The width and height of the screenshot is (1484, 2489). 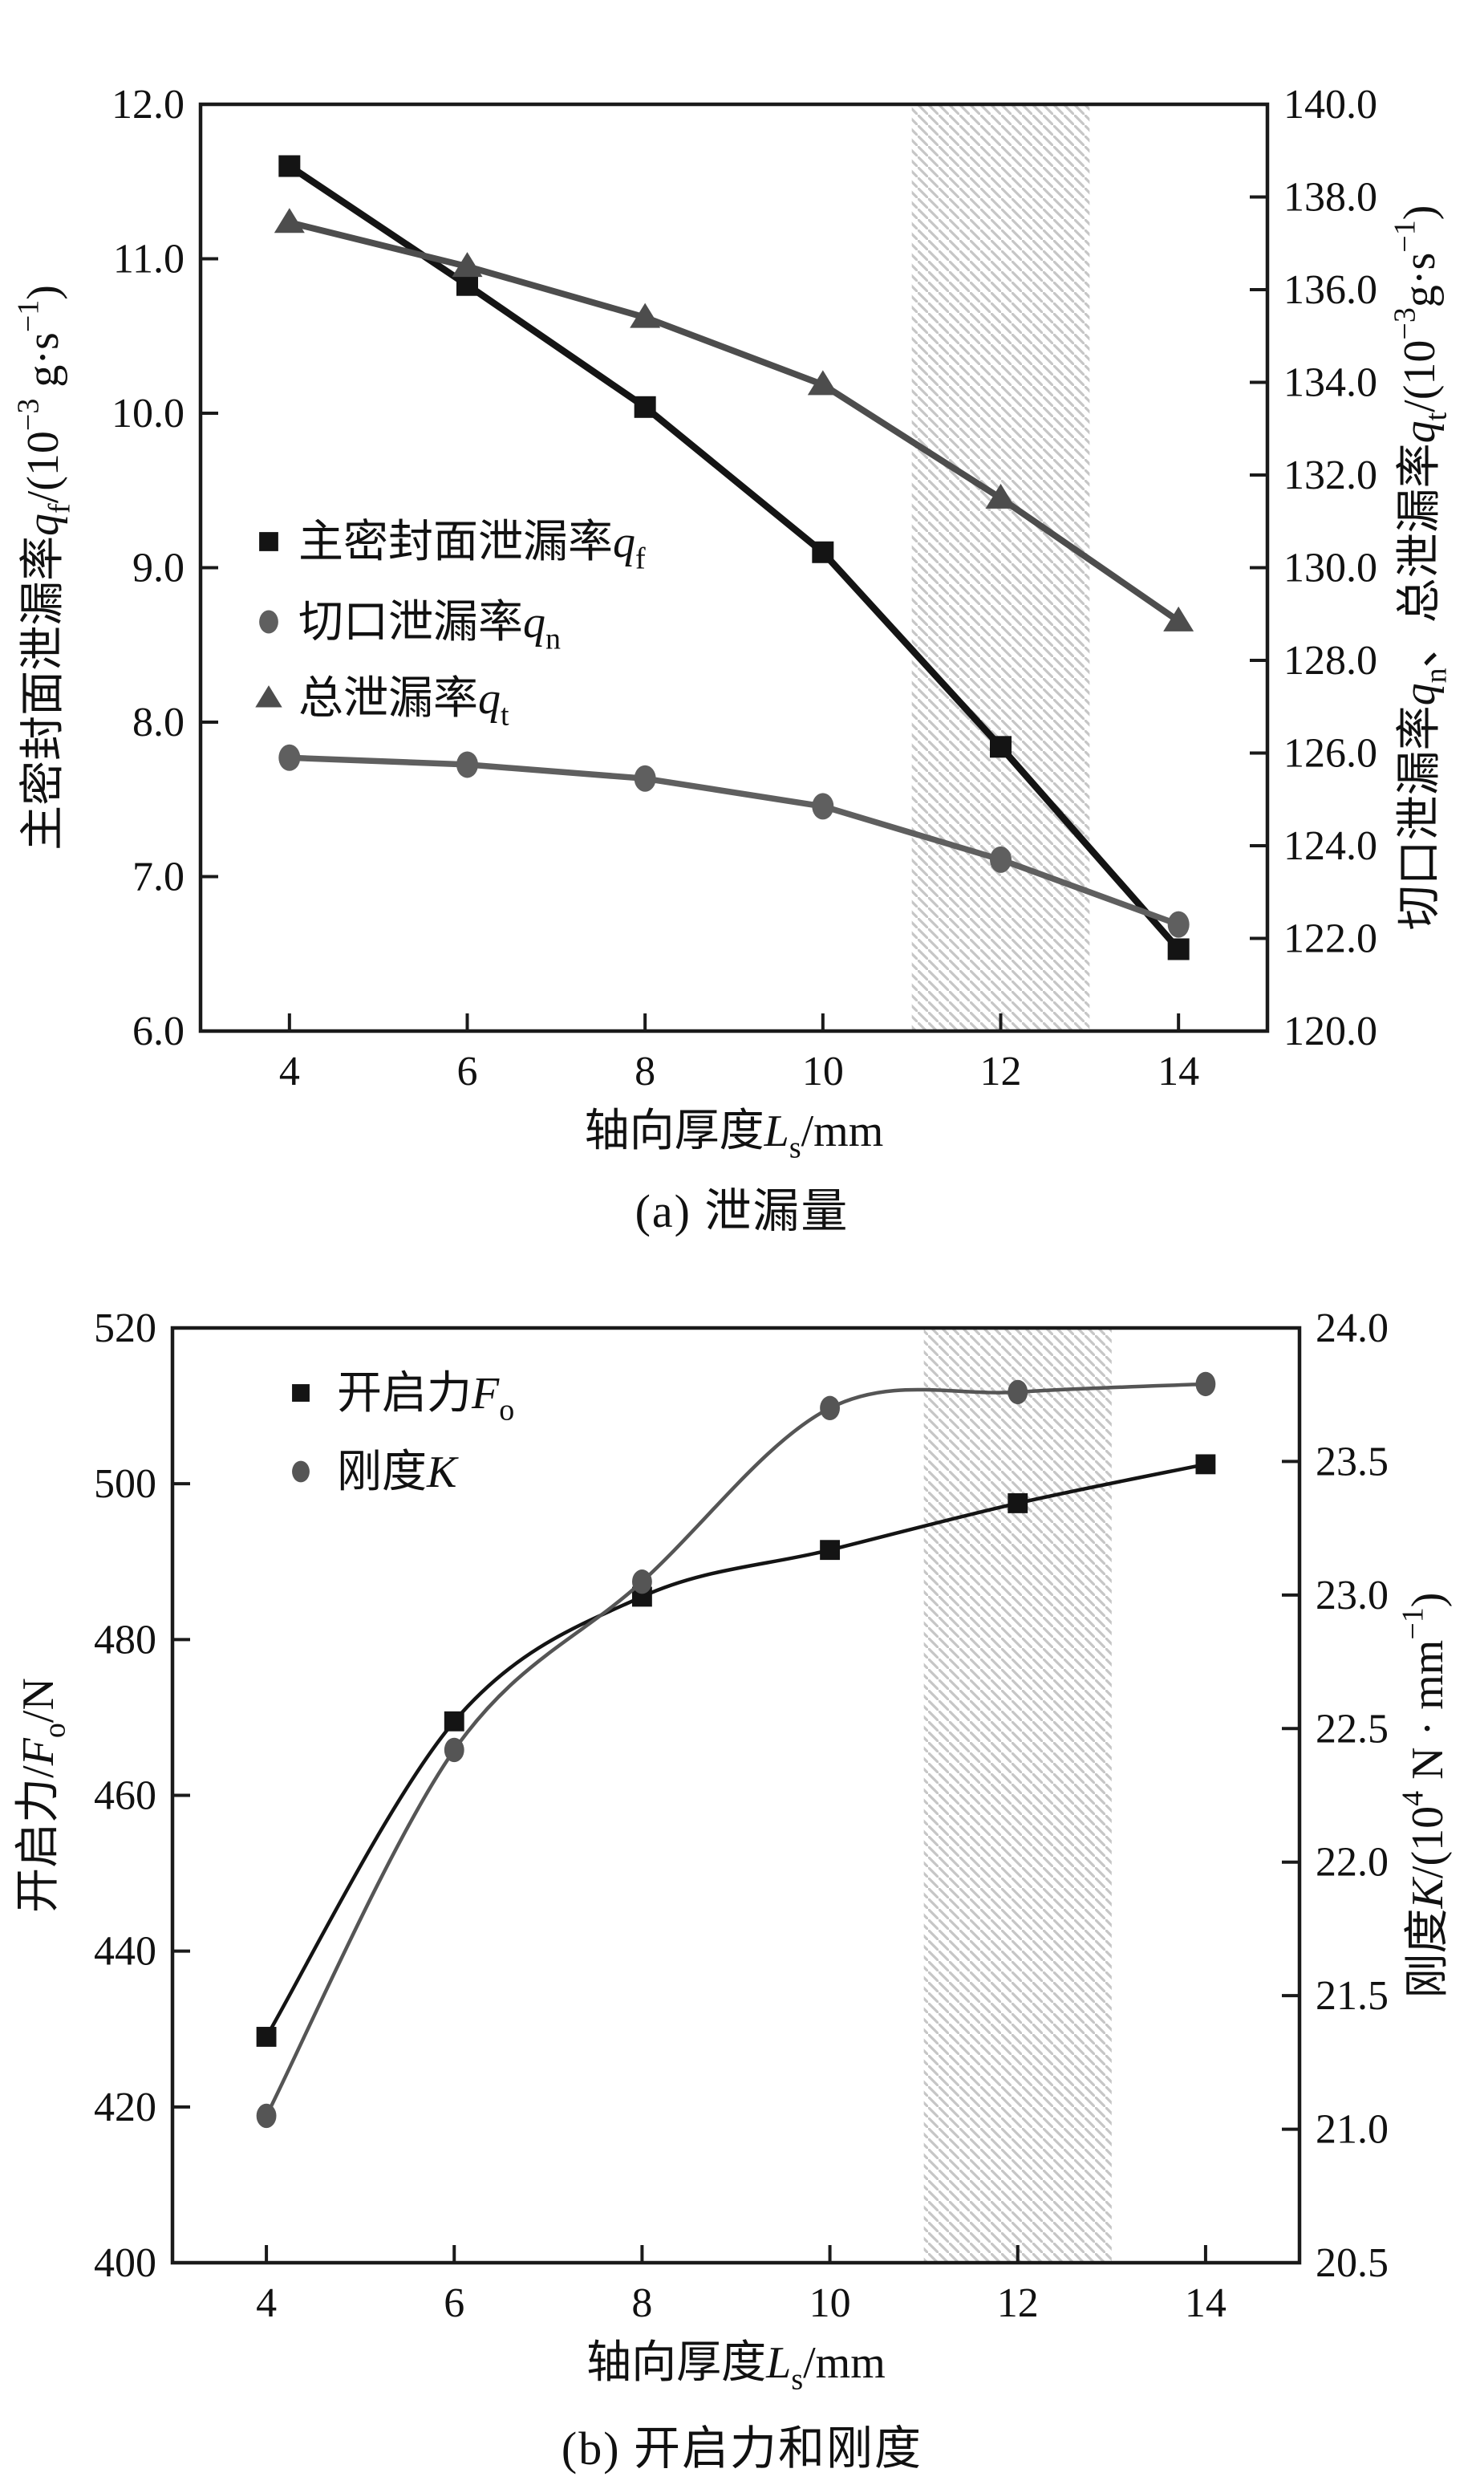 I want to click on series-a-1-line, so click(x=735, y=841).